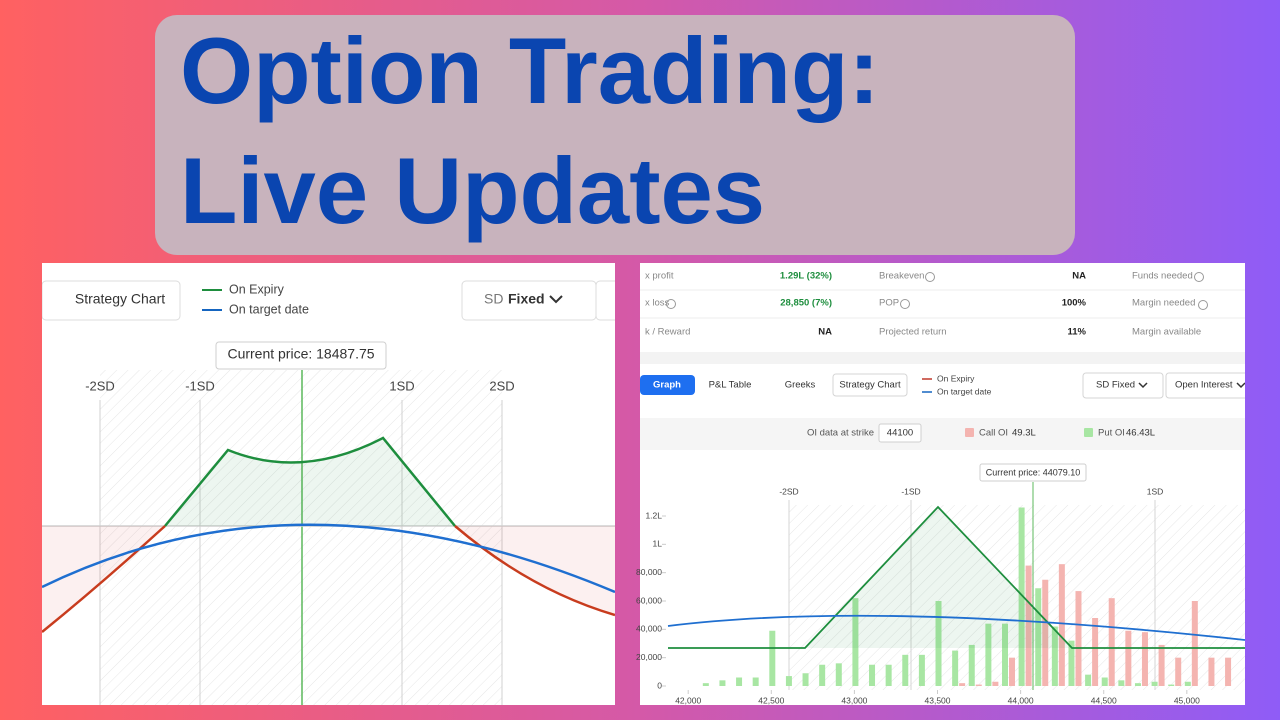 This screenshot has width=1280, height=720. Describe the element at coordinates (806, 276) in the screenshot. I see `stat-value: 1.29L (32%)` at that location.